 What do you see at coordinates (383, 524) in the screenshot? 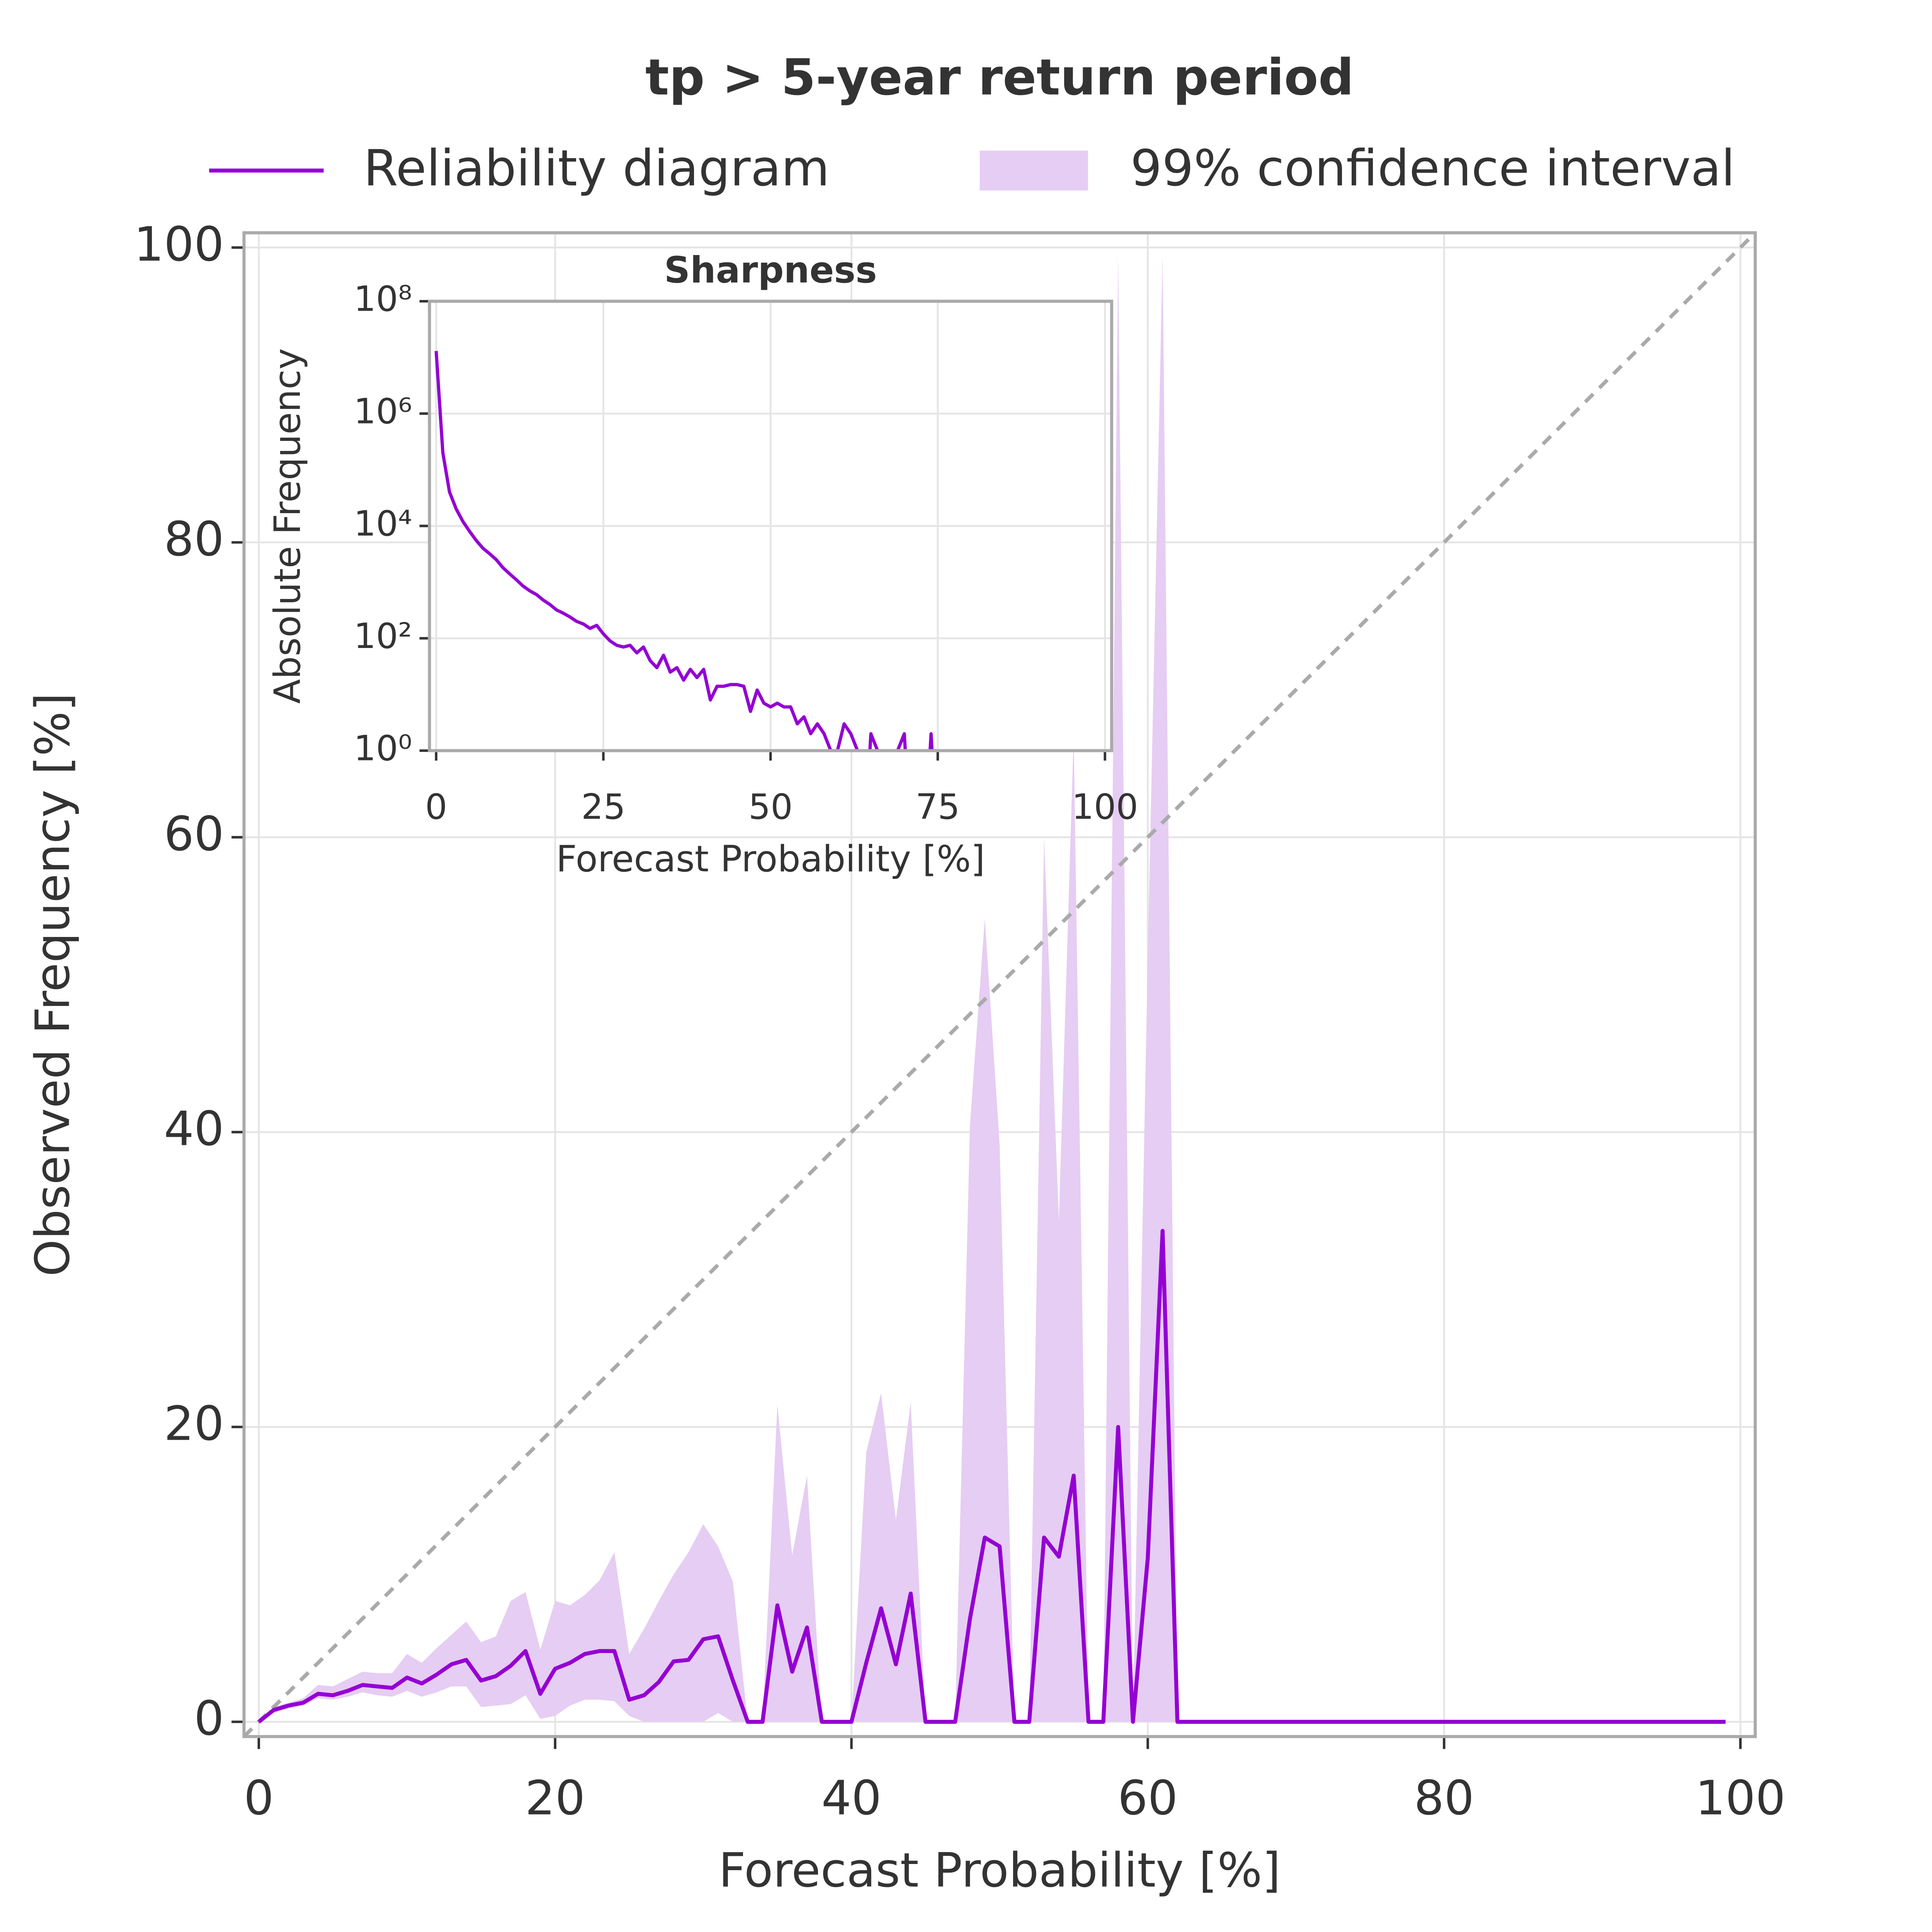
I see `y-tick-label: 10⁴` at bounding box center [383, 524].